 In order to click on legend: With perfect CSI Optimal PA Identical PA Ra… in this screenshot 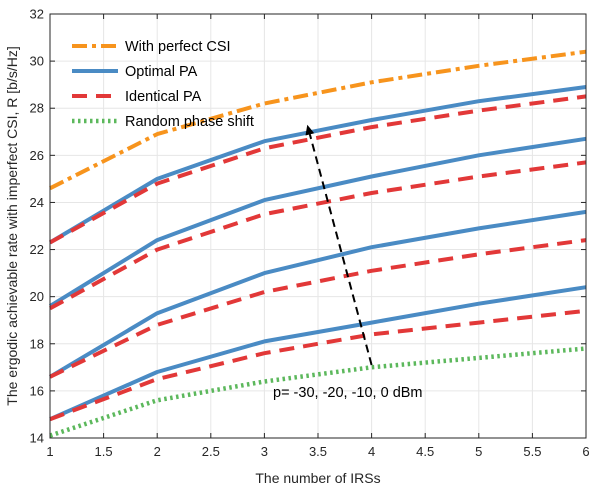, I will do `click(163, 84)`.